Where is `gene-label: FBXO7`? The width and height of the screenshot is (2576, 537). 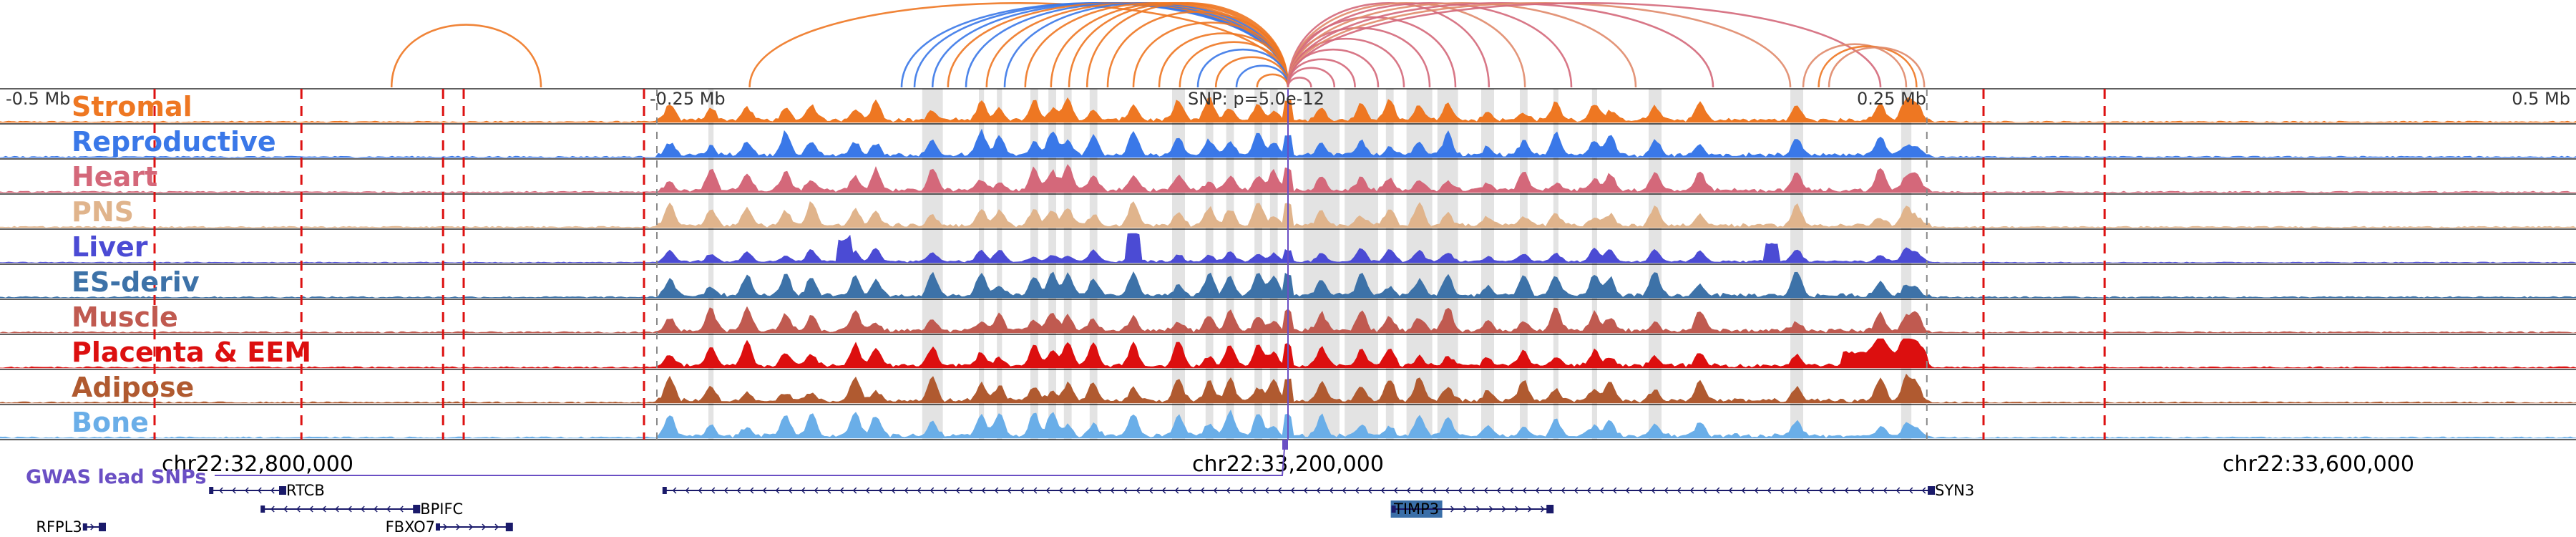 gene-label: FBXO7 is located at coordinates (410, 527).